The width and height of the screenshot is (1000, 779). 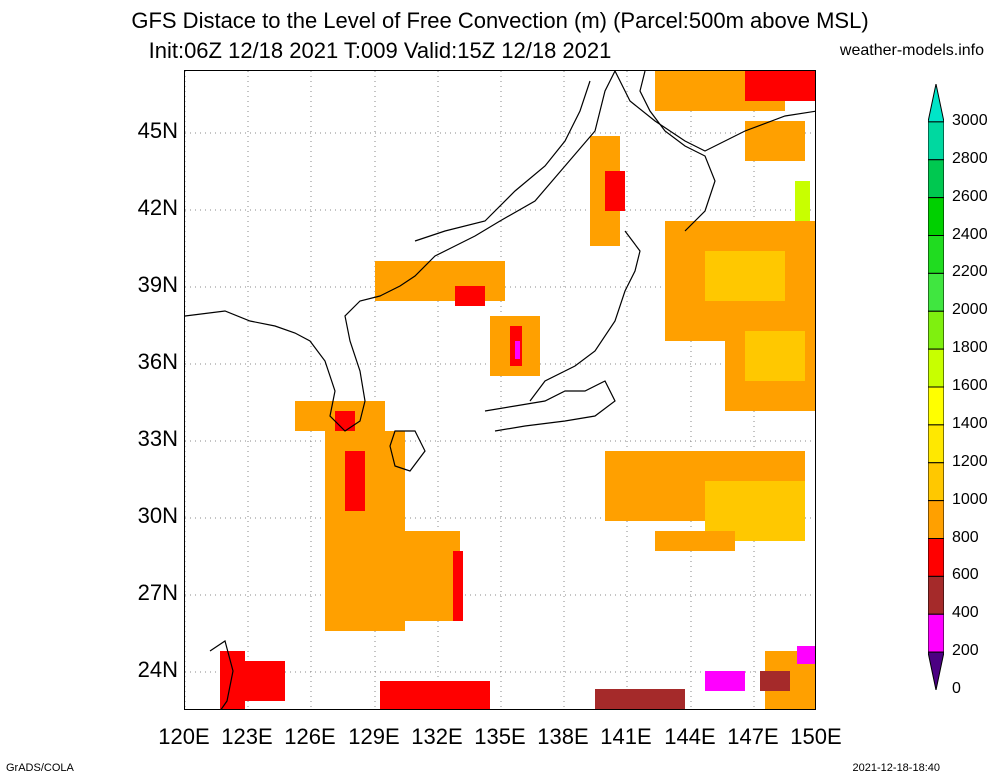 What do you see at coordinates (911, 50) in the screenshot?
I see `credit-label: weather-models.info` at bounding box center [911, 50].